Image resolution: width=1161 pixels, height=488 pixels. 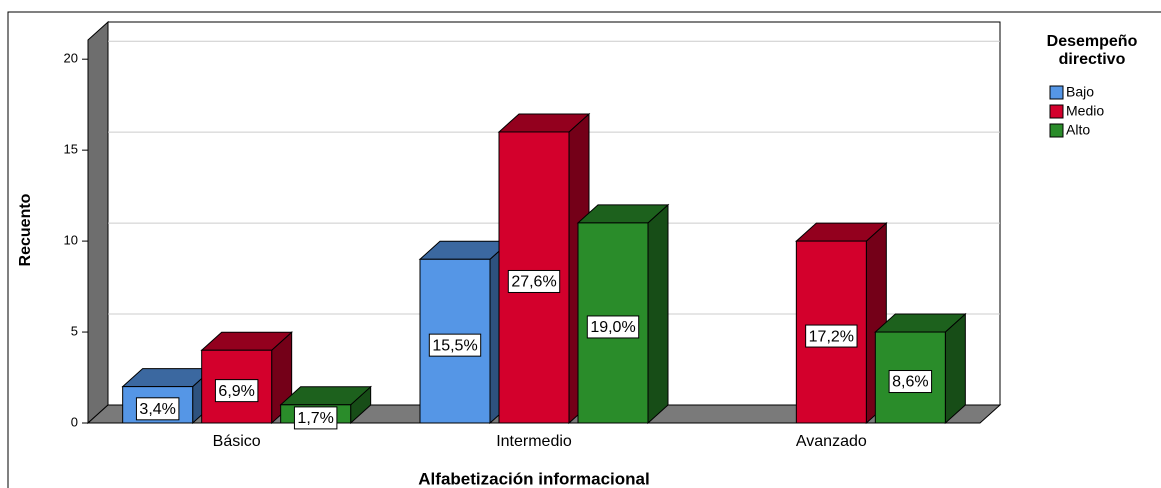 I want to click on data-label: 8,6%, so click(x=910, y=382).